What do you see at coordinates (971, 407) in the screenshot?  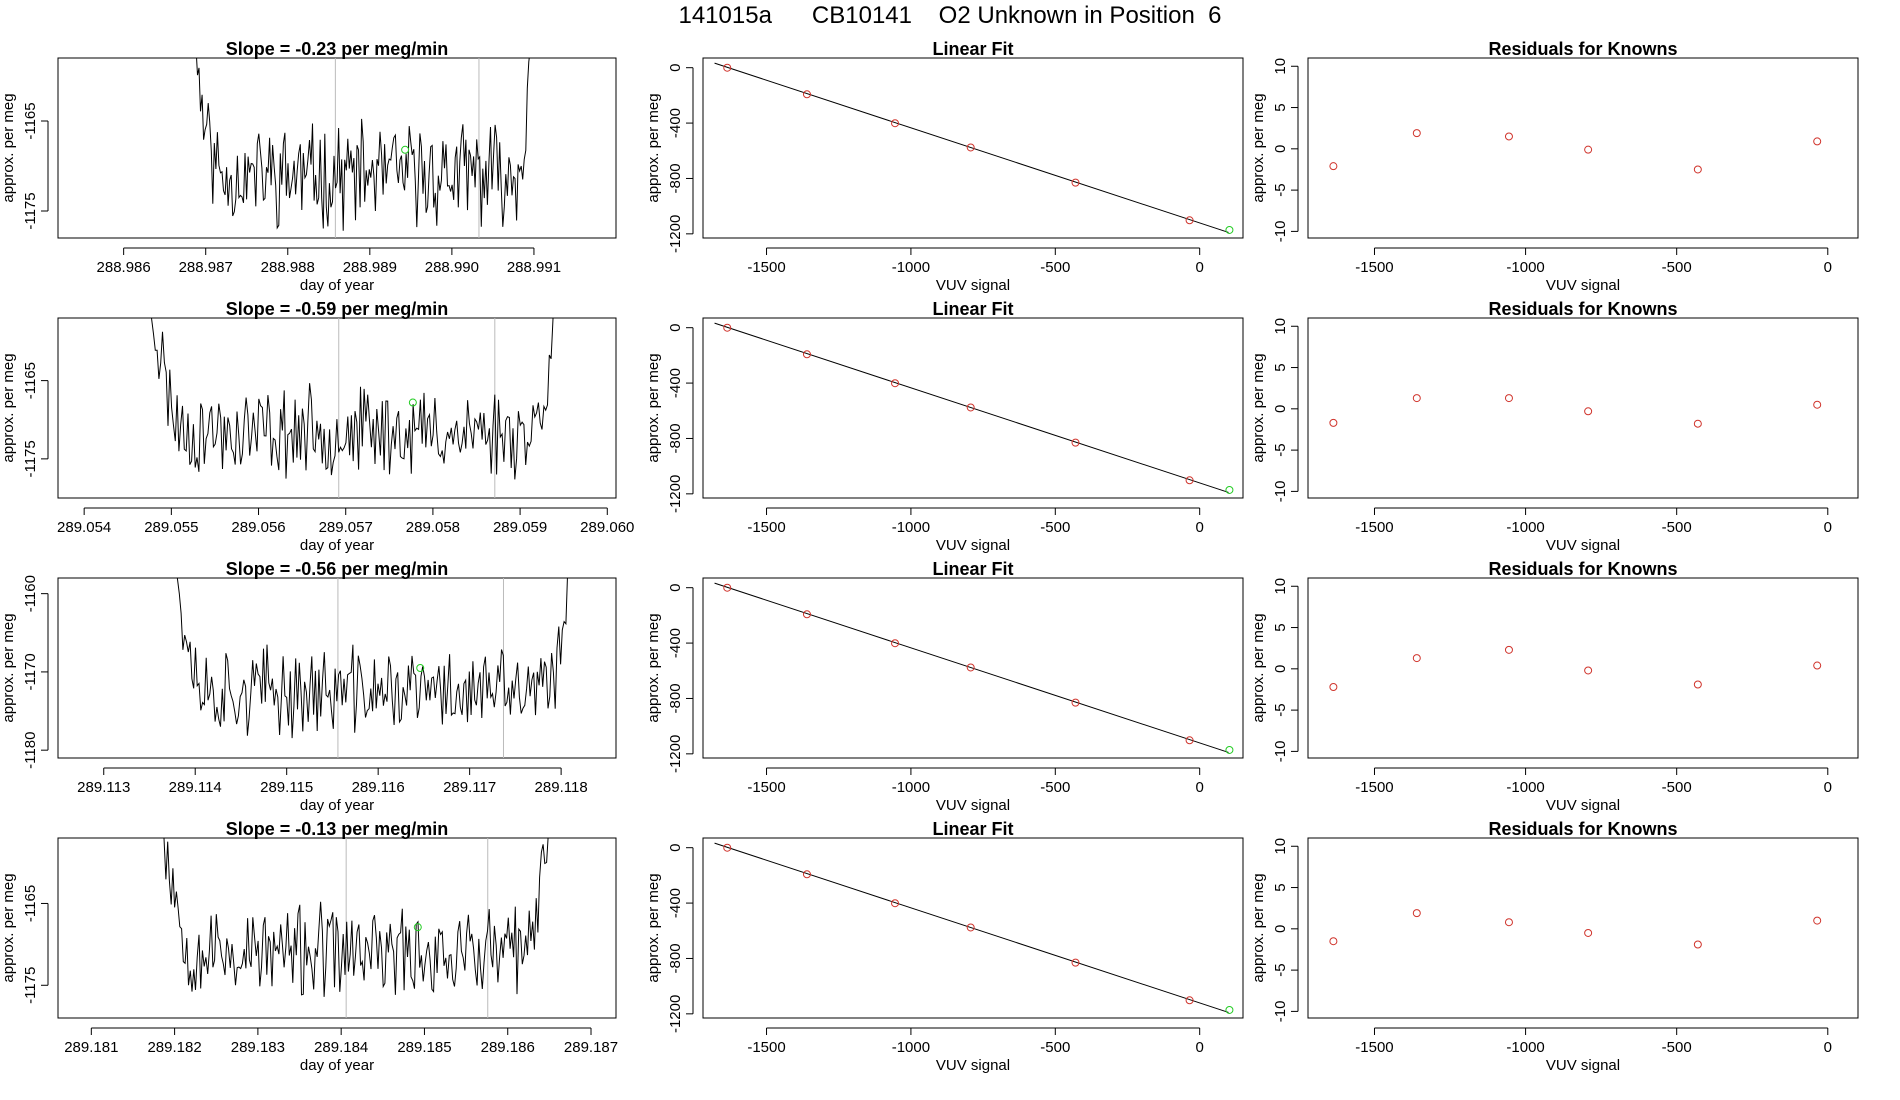 I see `row2-linear-fit-fit-line` at bounding box center [971, 407].